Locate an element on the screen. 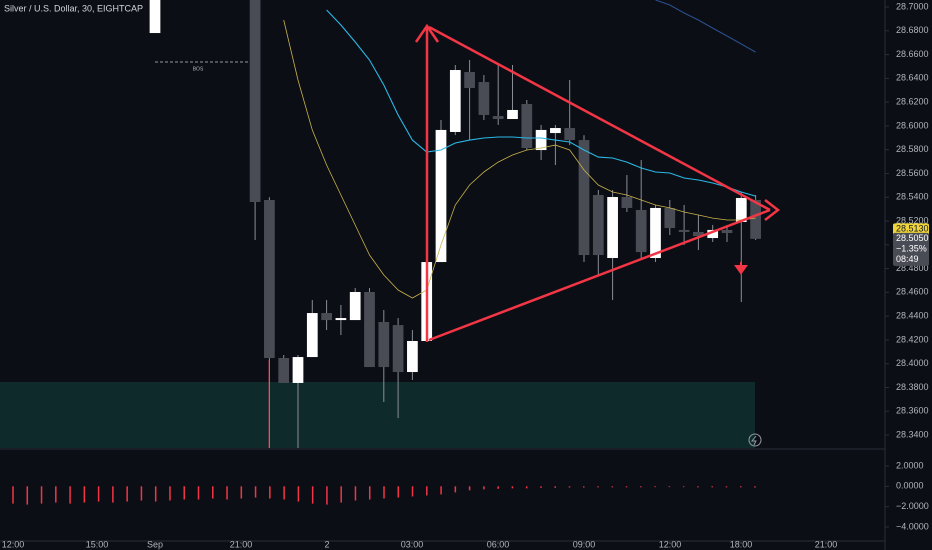  osc-tick-label: −4.0000 is located at coordinates (912, 526).